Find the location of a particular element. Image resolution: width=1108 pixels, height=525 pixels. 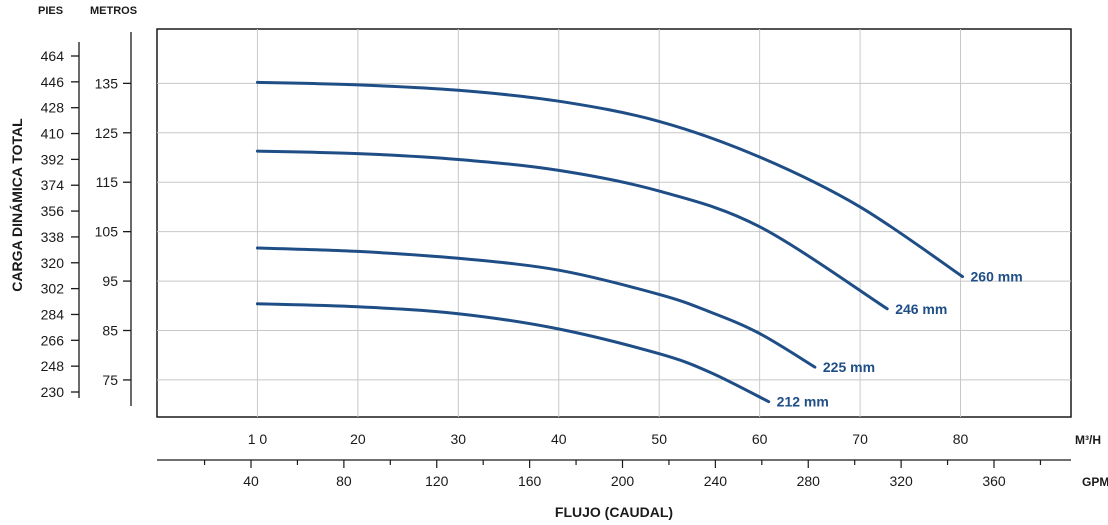

m3h-tick-label: 40 is located at coordinates (559, 439).